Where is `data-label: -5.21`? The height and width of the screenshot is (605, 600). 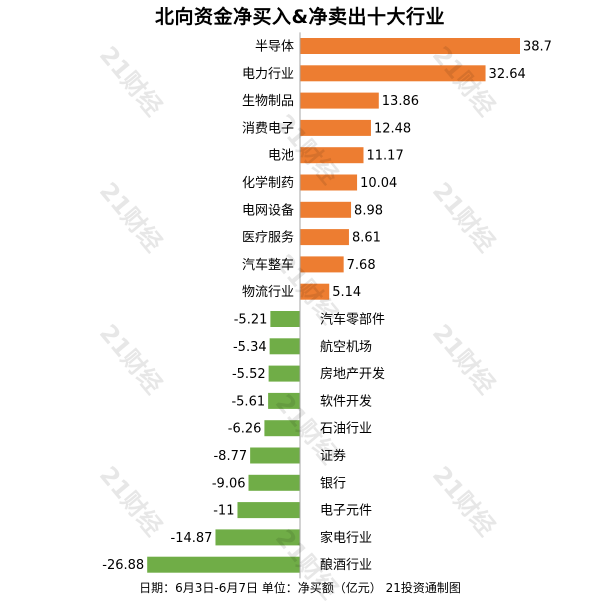
data-label: -5.21 is located at coordinates (251, 320).